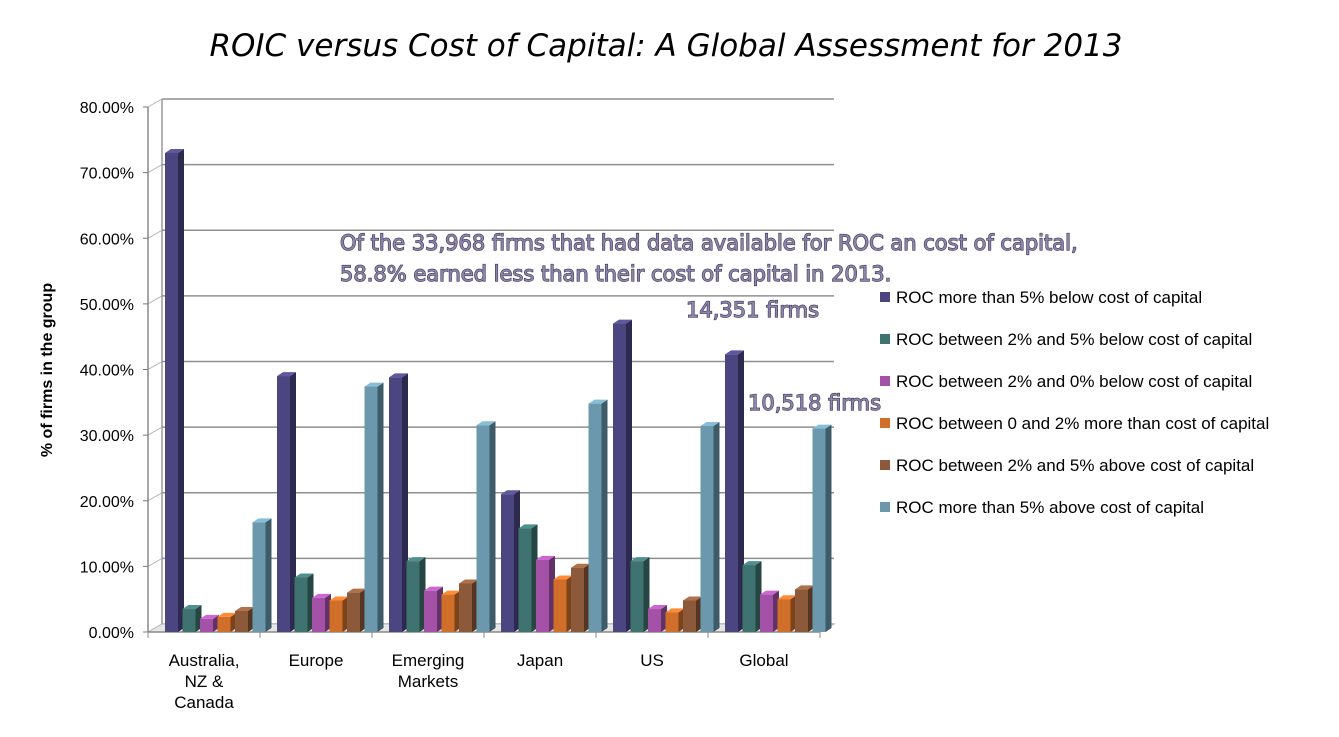 The width and height of the screenshot is (1339, 737). What do you see at coordinates (814, 403) in the screenshot?
I see `annotation-firms-global: 10,518 firms` at bounding box center [814, 403].